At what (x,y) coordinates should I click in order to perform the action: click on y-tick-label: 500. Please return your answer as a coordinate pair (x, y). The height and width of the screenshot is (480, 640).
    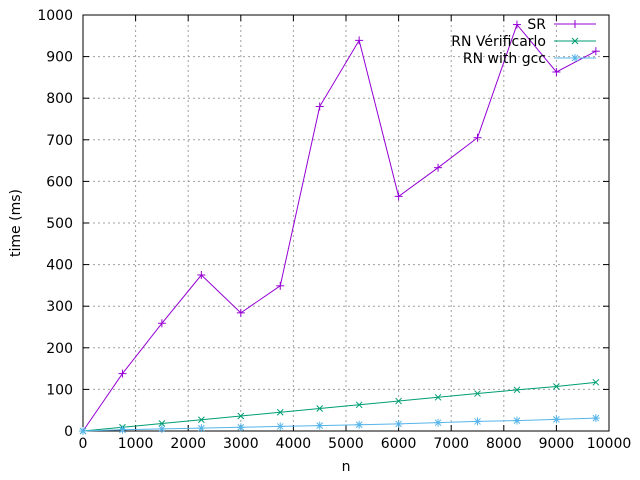
    Looking at the image, I should click on (59, 224).